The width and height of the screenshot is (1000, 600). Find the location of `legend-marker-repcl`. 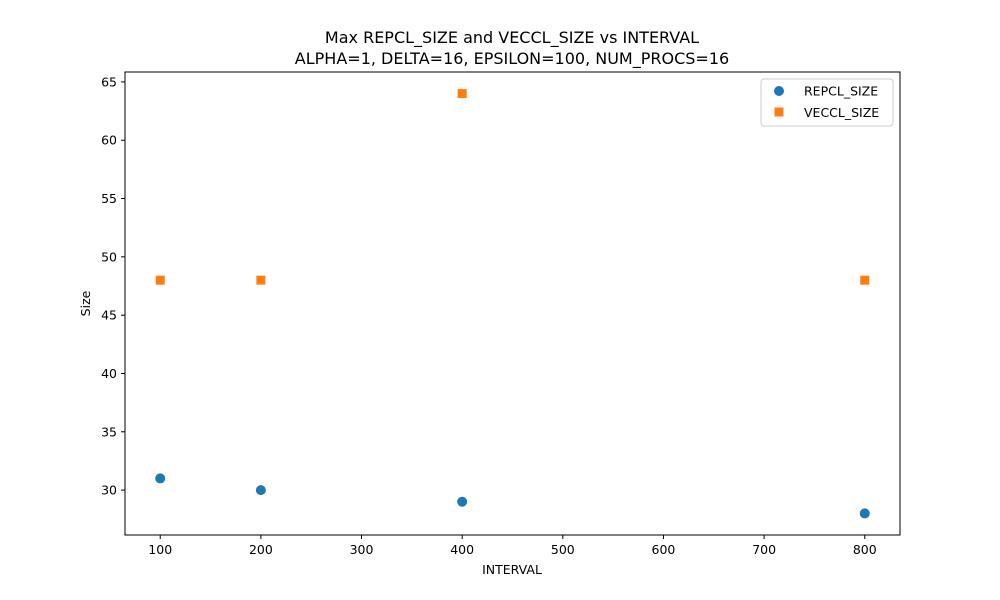

legend-marker-repcl is located at coordinates (779, 91).